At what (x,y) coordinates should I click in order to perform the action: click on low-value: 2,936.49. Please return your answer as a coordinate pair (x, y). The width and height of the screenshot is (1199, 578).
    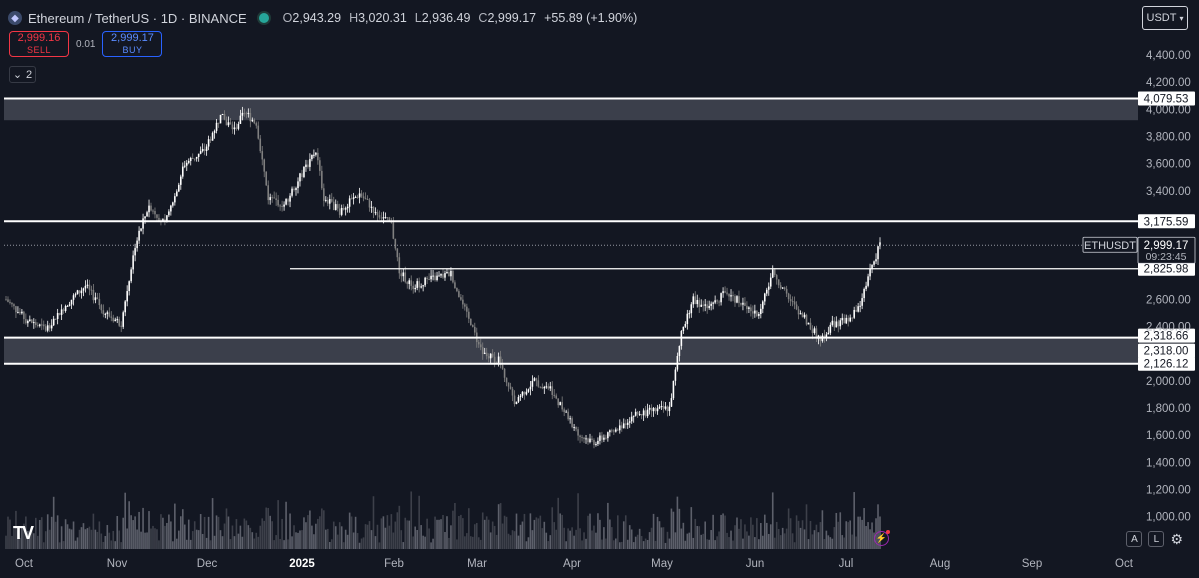
    Looking at the image, I should click on (446, 18).